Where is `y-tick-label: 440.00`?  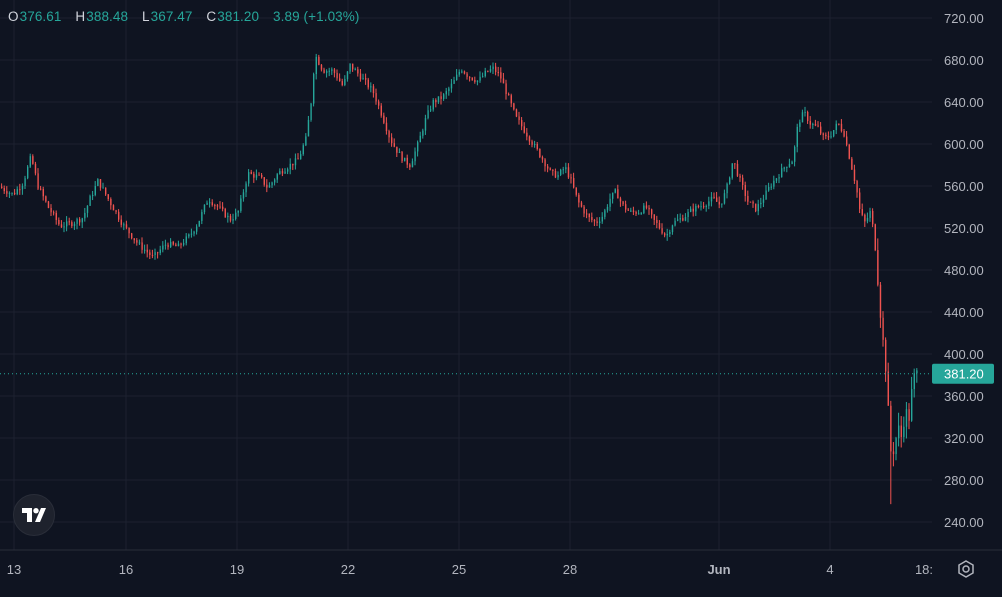
y-tick-label: 440.00 is located at coordinates (964, 312).